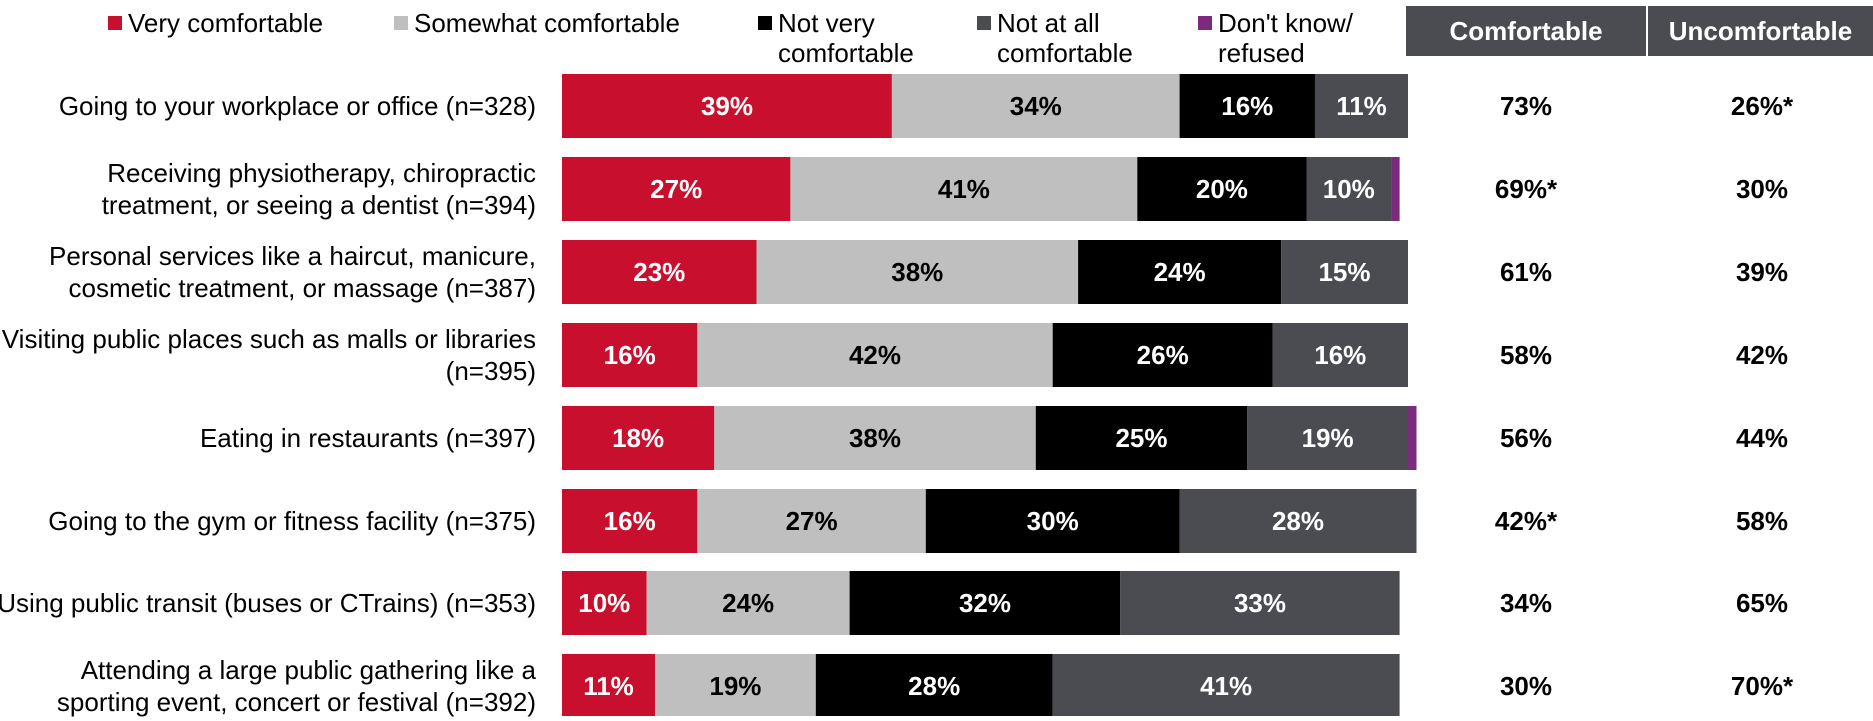 The height and width of the screenshot is (721, 1873). I want to click on header-uncomfortable: Uncomfortable, so click(1760, 31).